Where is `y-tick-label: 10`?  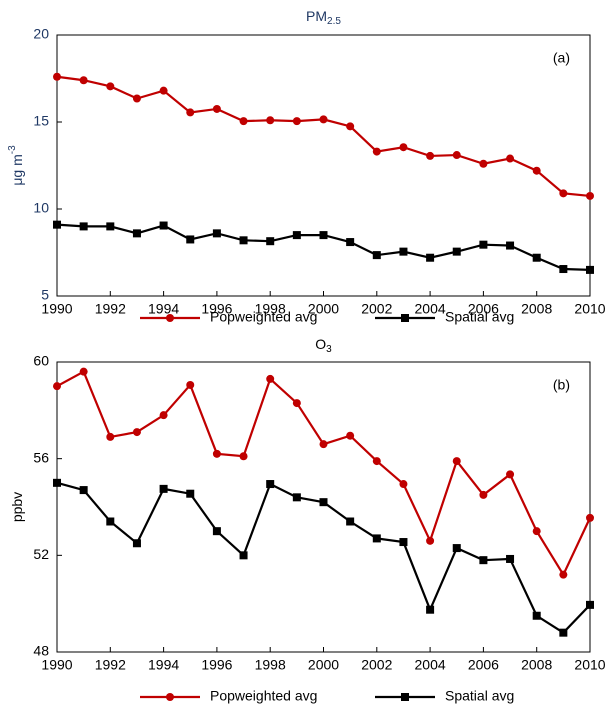
y-tick-label: 10 is located at coordinates (41, 208).